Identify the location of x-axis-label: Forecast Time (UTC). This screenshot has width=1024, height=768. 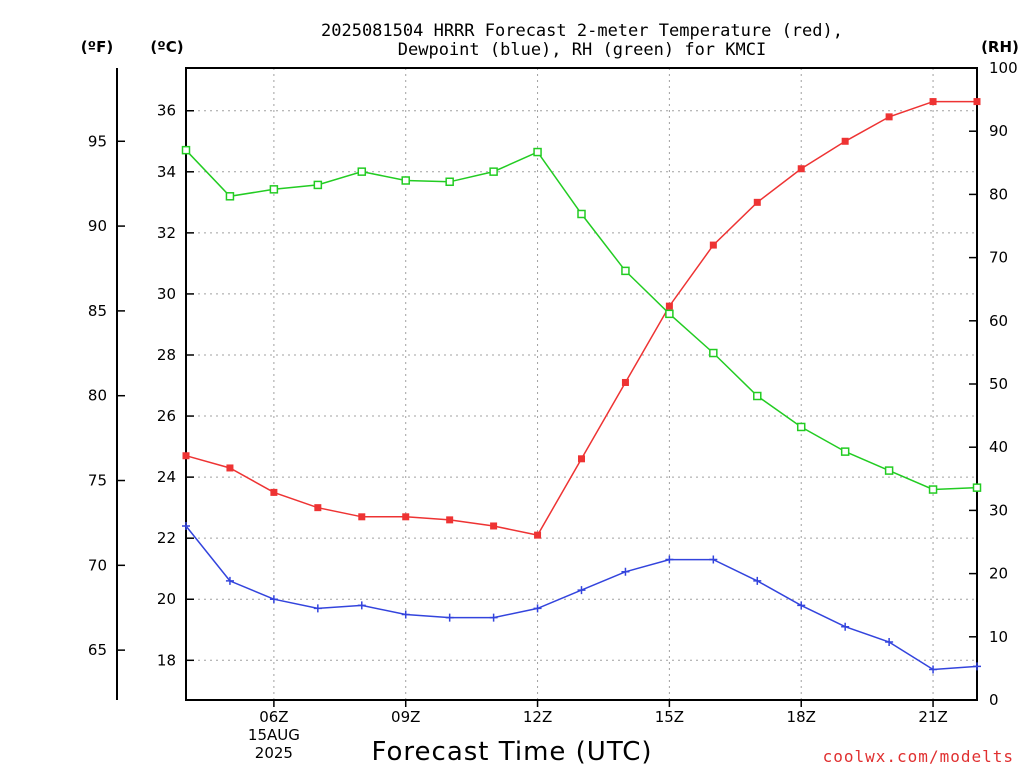
(511, 752).